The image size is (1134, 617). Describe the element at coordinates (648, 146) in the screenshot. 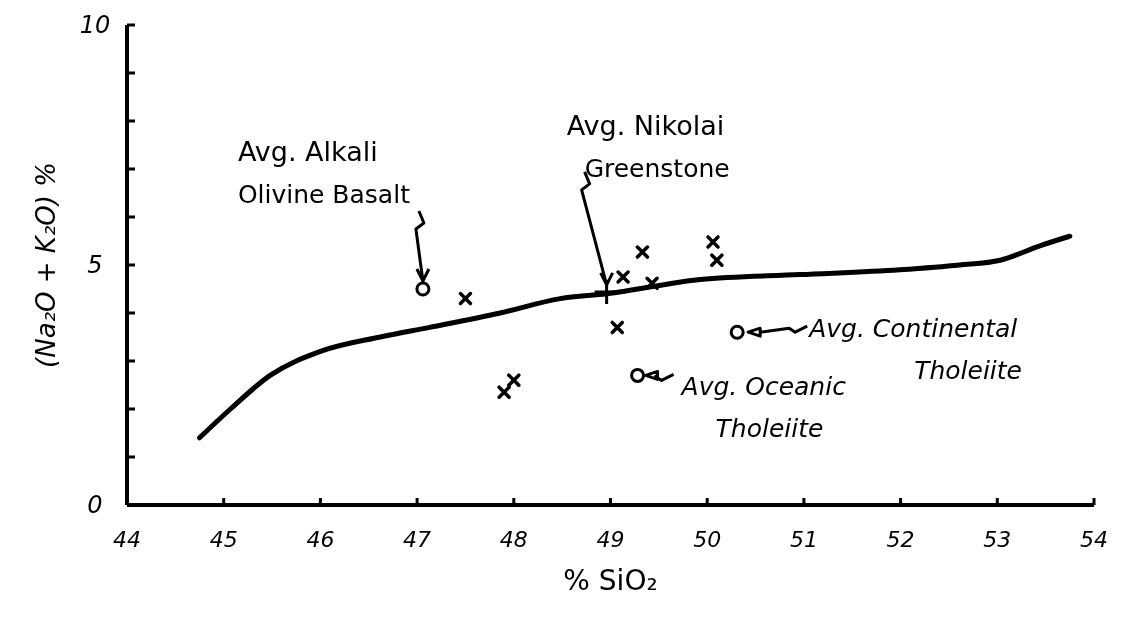

I see `annotation: Avg. Nikolai Greenstone` at that location.